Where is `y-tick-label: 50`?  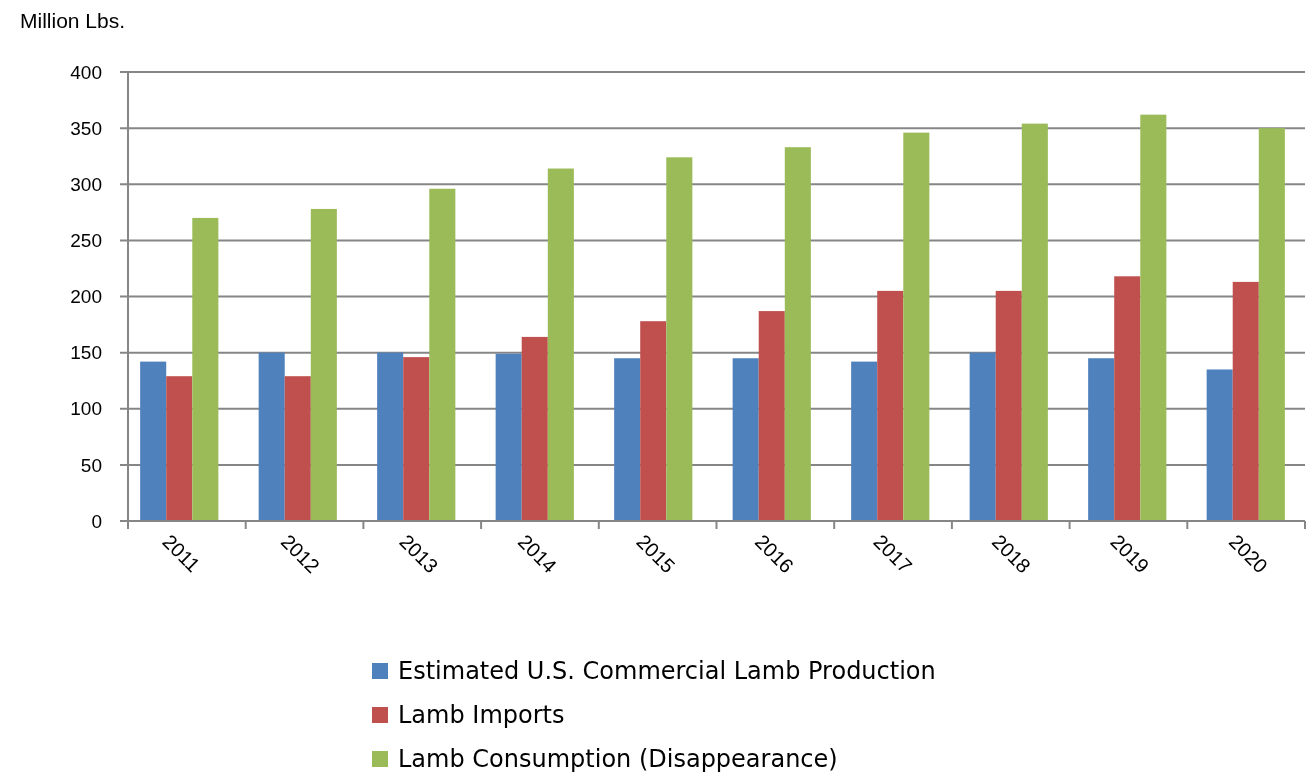
y-tick-label: 50 is located at coordinates (91, 465).